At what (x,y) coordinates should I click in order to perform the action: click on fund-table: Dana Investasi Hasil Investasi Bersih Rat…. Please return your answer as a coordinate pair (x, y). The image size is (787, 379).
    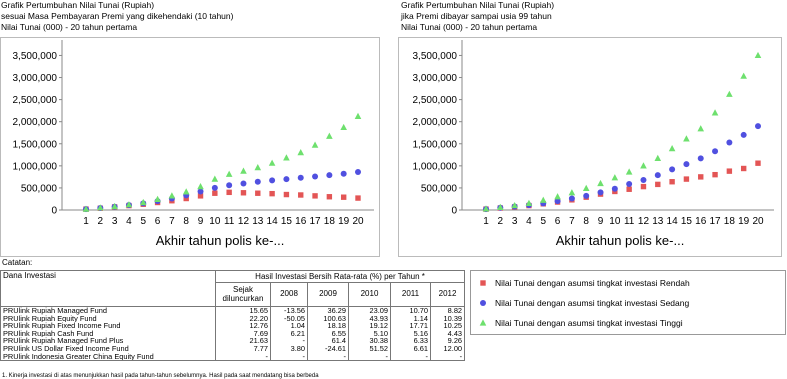
    Looking at the image, I should click on (233, 316).